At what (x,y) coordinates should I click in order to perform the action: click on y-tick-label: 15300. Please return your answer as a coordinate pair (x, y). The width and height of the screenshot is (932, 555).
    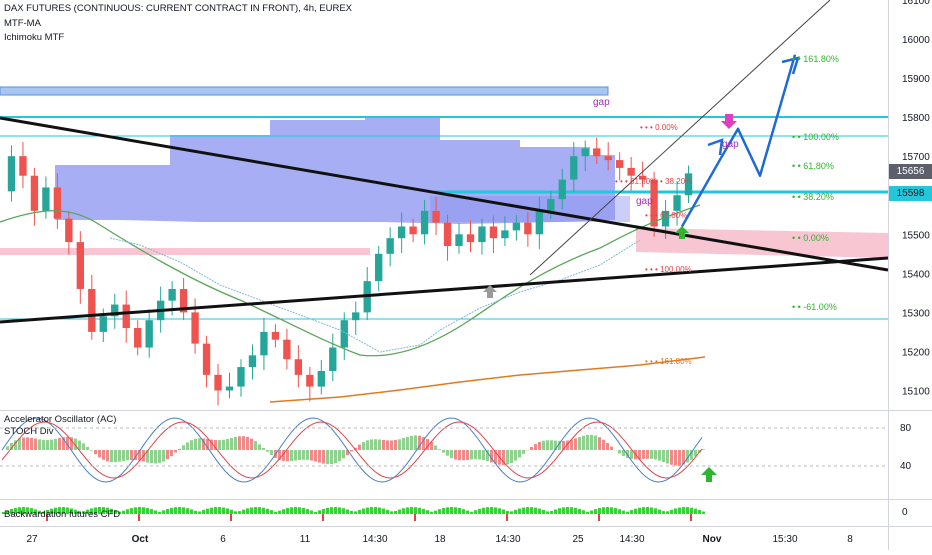
    Looking at the image, I should click on (916, 313).